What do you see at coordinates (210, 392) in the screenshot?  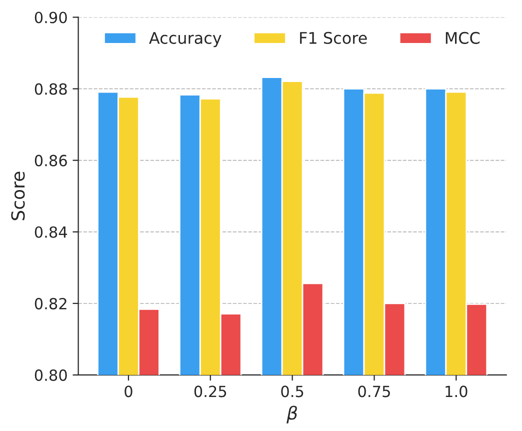 I see `x-tick-label: 0.25` at bounding box center [210, 392].